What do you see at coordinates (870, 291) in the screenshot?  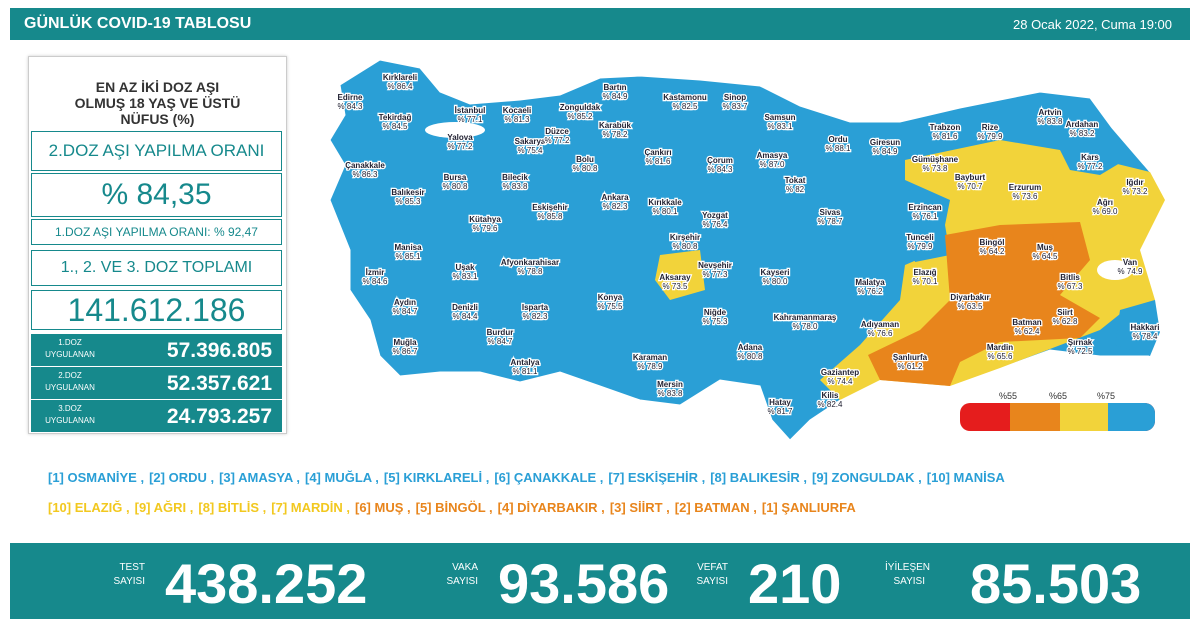 I see `province-value: % 76.2` at bounding box center [870, 291].